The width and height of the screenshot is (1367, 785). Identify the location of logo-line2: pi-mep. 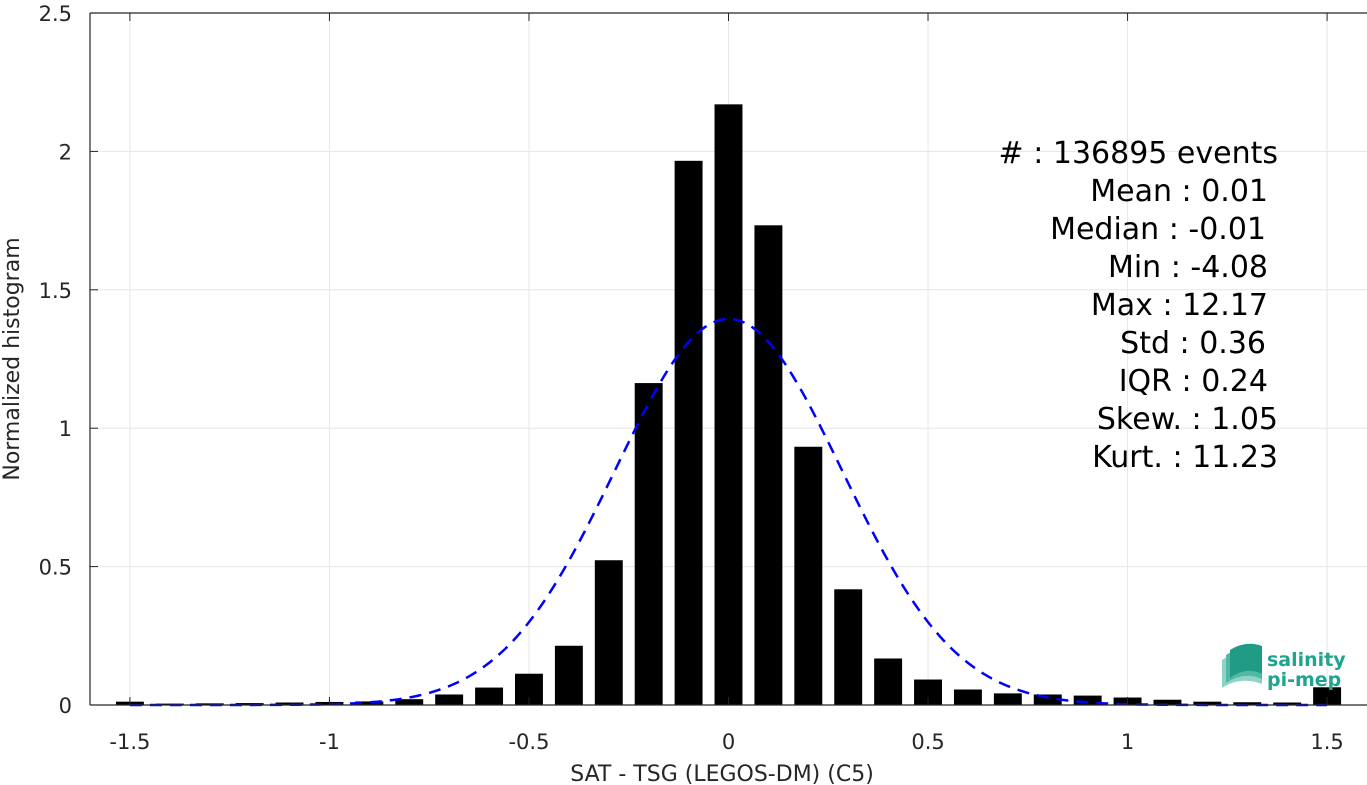
(1304, 680).